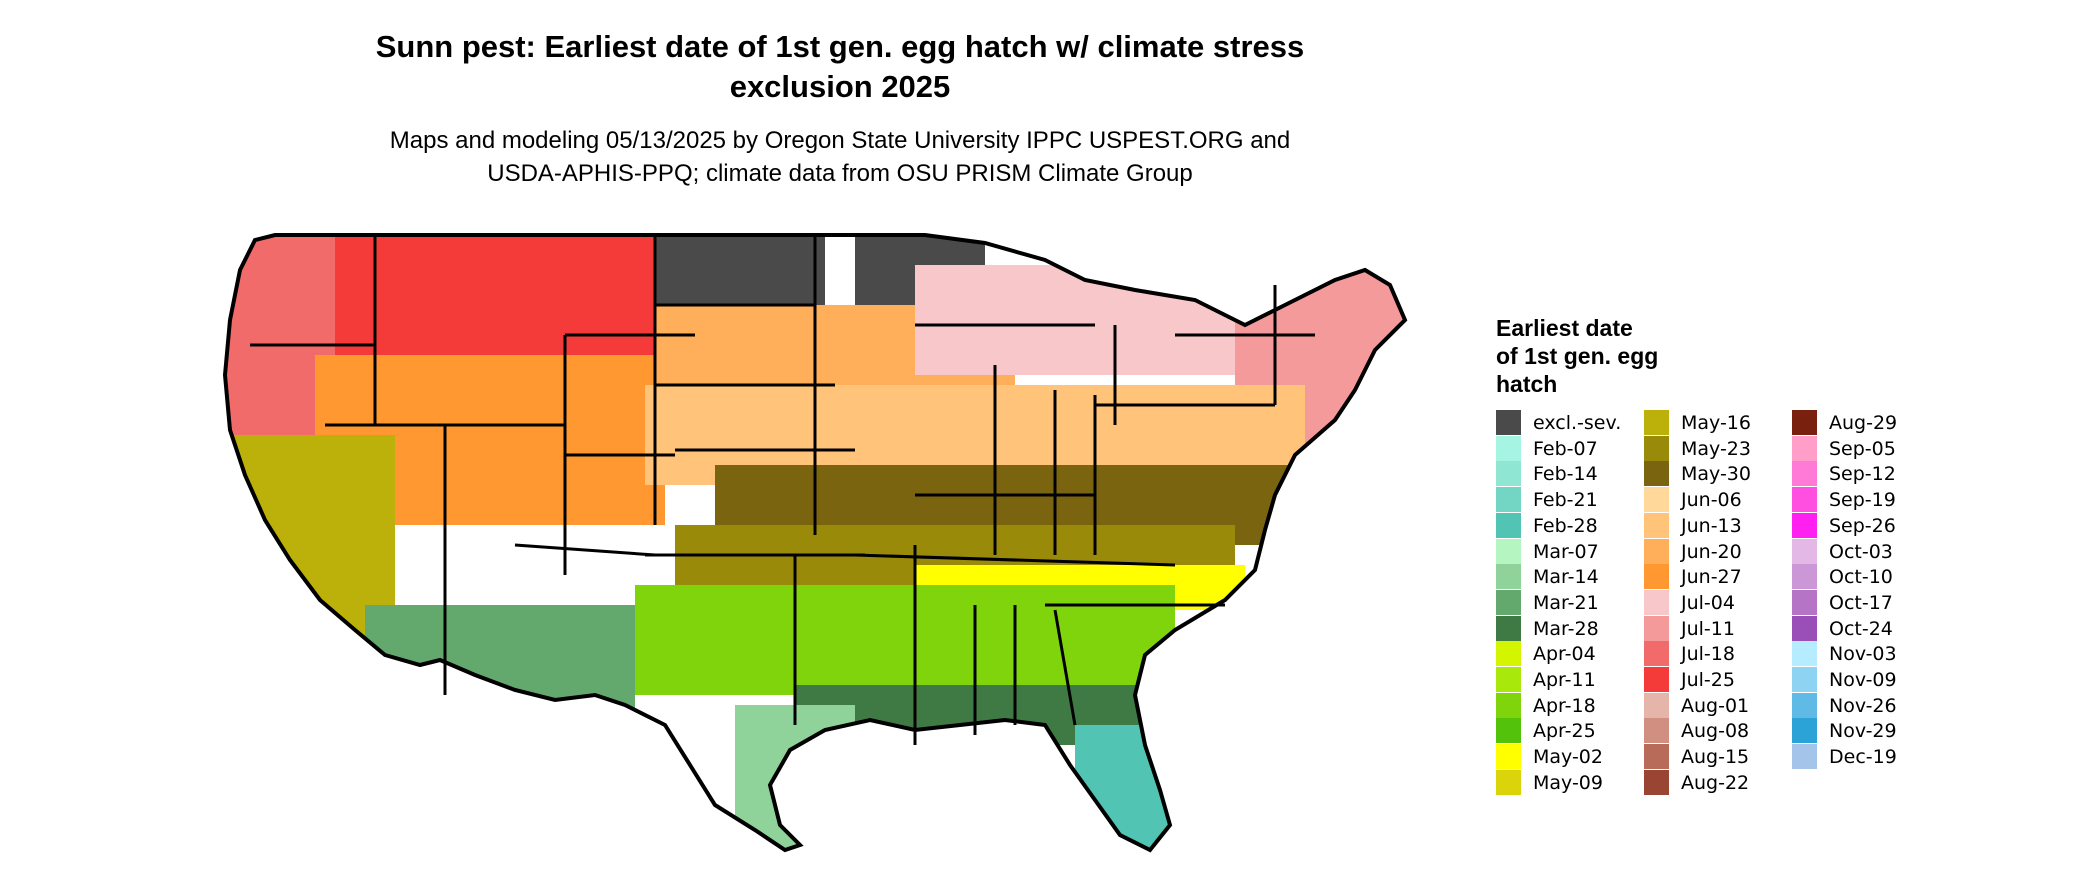 The width and height of the screenshot is (2100, 892). I want to click on legend-title-line1: Earliest date, so click(1564, 328).